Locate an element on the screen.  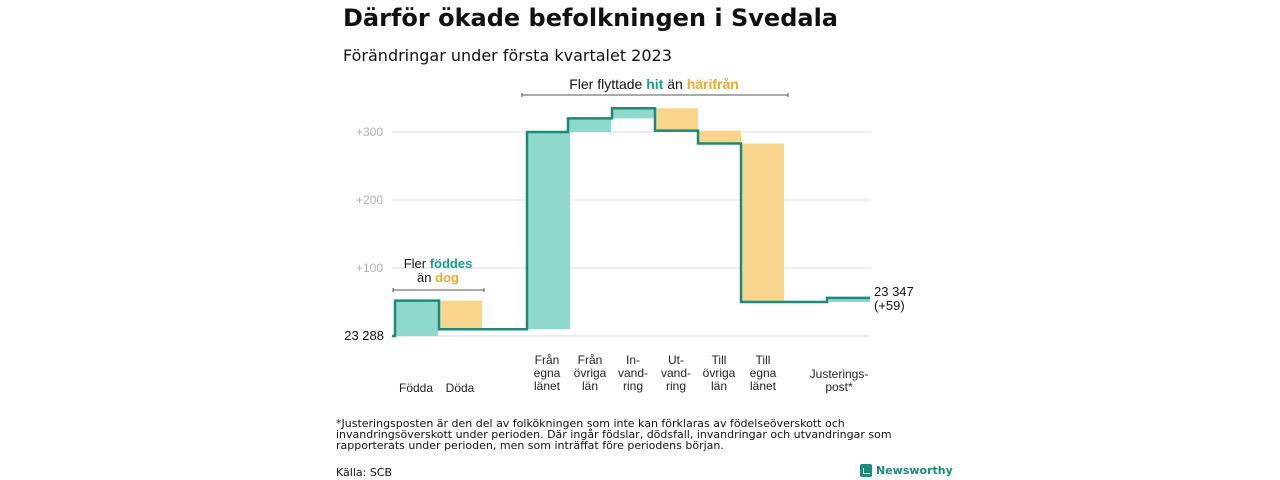
end-change-label: (+59) is located at coordinates (889, 305).